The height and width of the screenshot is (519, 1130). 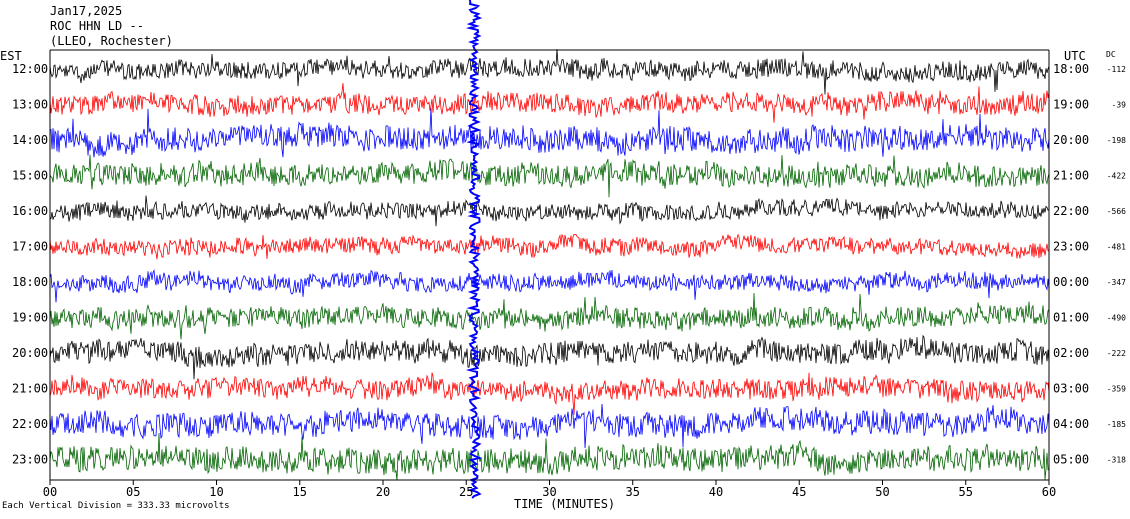 What do you see at coordinates (1071, 140) in the screenshot?
I see `utc-label: 20:00` at bounding box center [1071, 140].